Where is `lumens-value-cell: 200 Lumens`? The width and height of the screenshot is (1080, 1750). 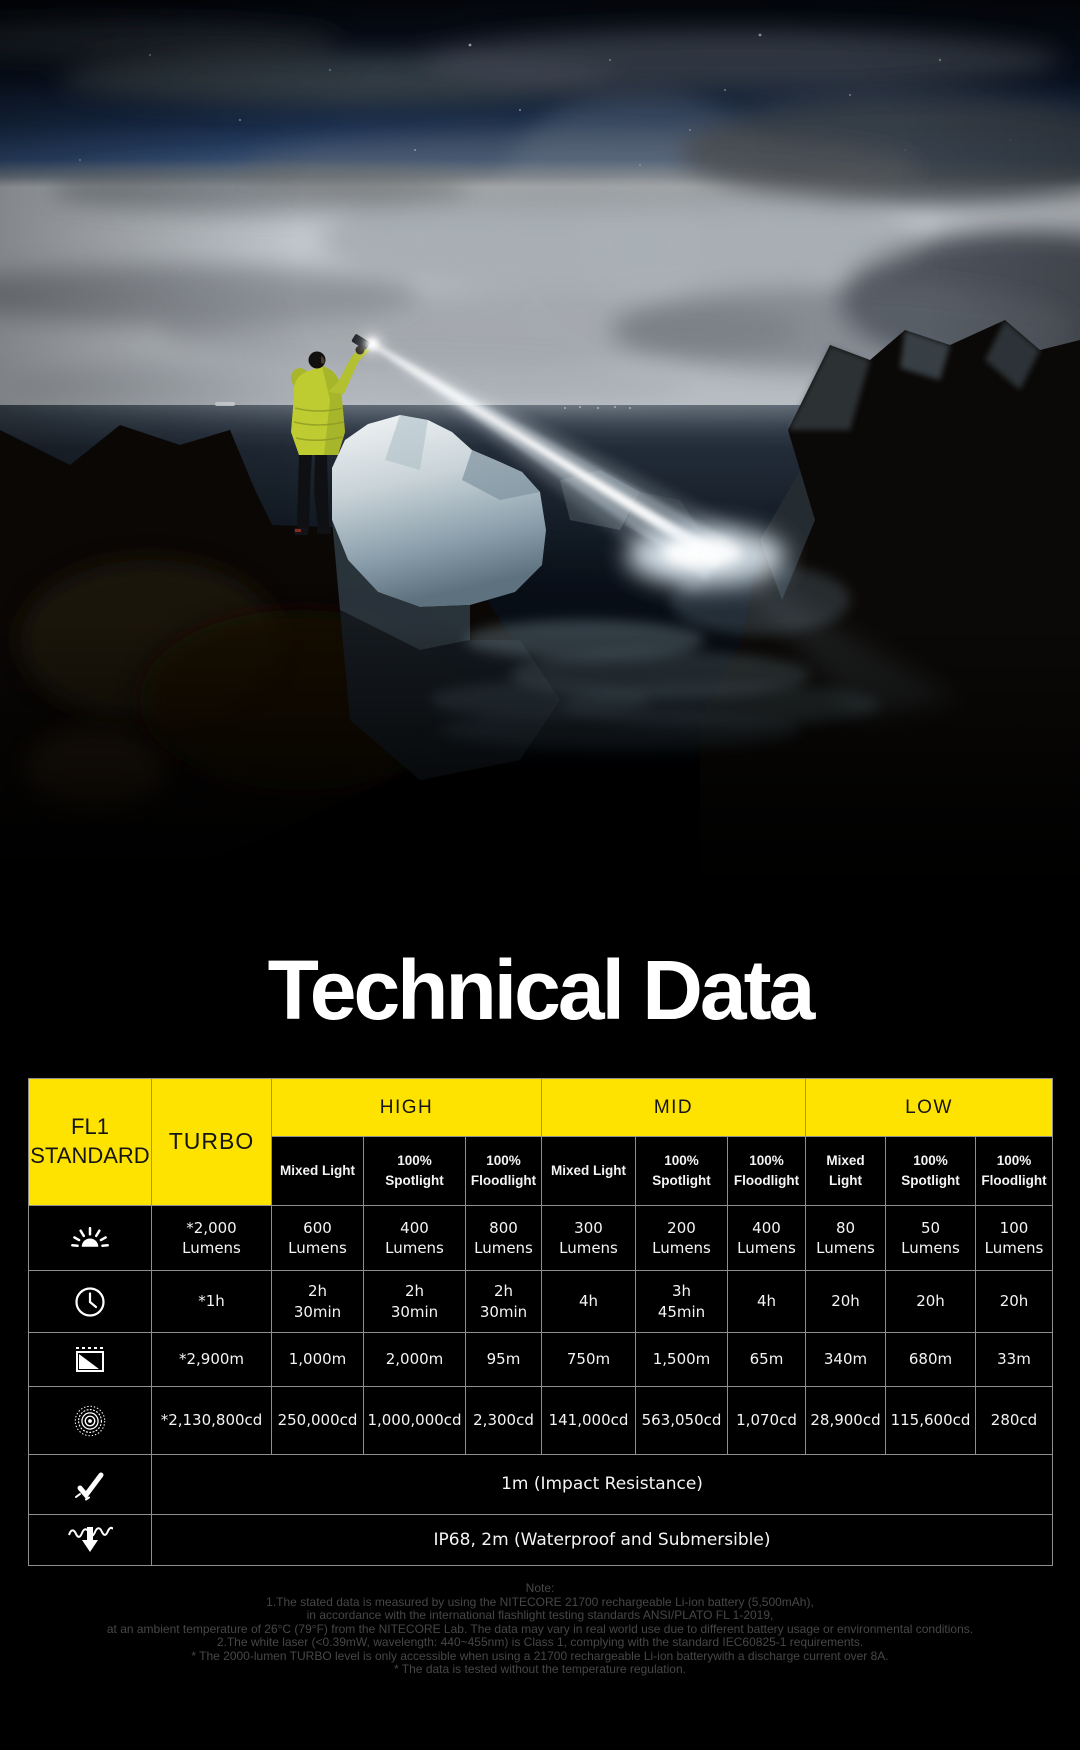 lumens-value-cell: 200 Lumens is located at coordinates (681, 1238).